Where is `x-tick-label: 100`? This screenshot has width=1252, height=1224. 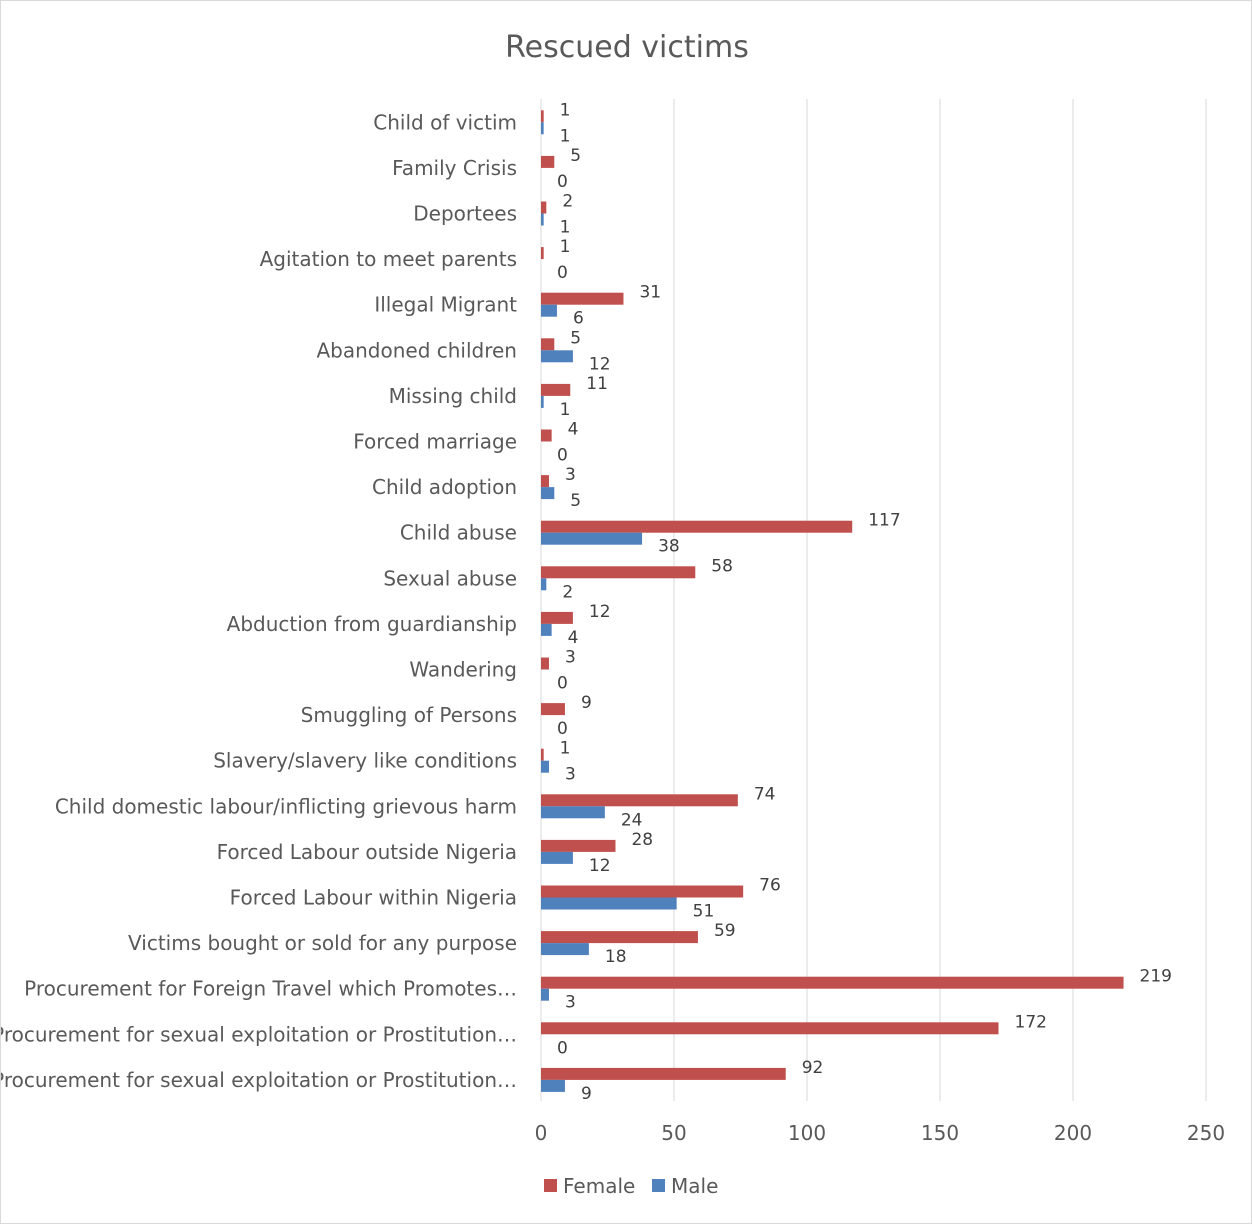 x-tick-label: 100 is located at coordinates (807, 1133).